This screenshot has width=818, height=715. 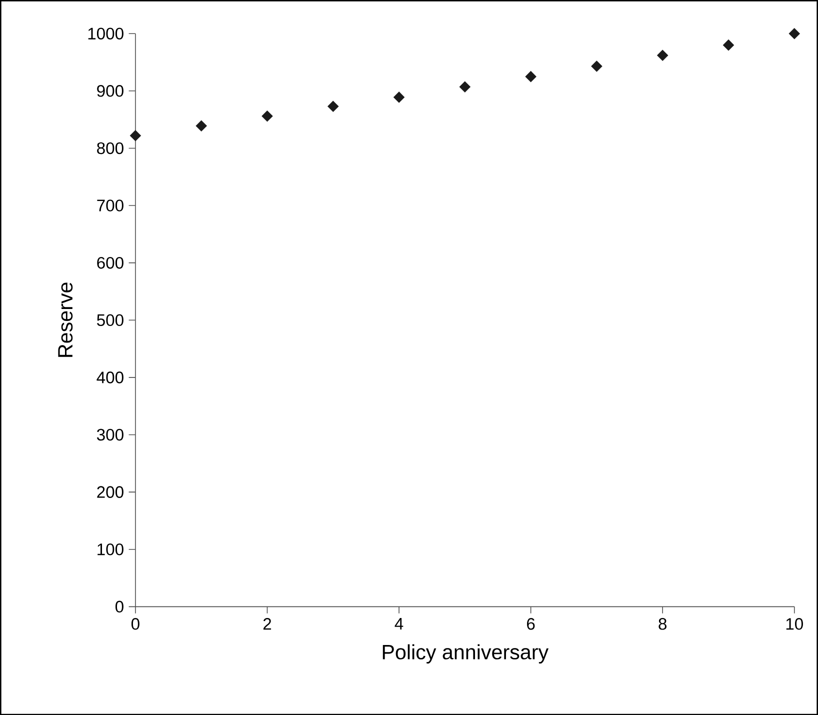 I want to click on x-tick-label: 2, so click(x=267, y=624).